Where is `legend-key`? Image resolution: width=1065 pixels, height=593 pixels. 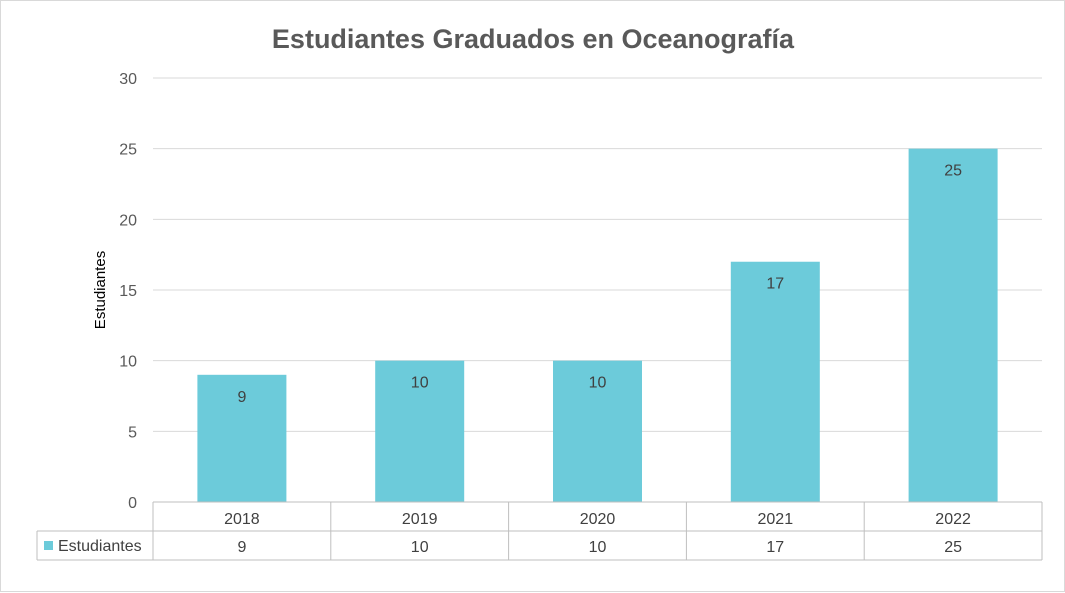 legend-key is located at coordinates (48, 545).